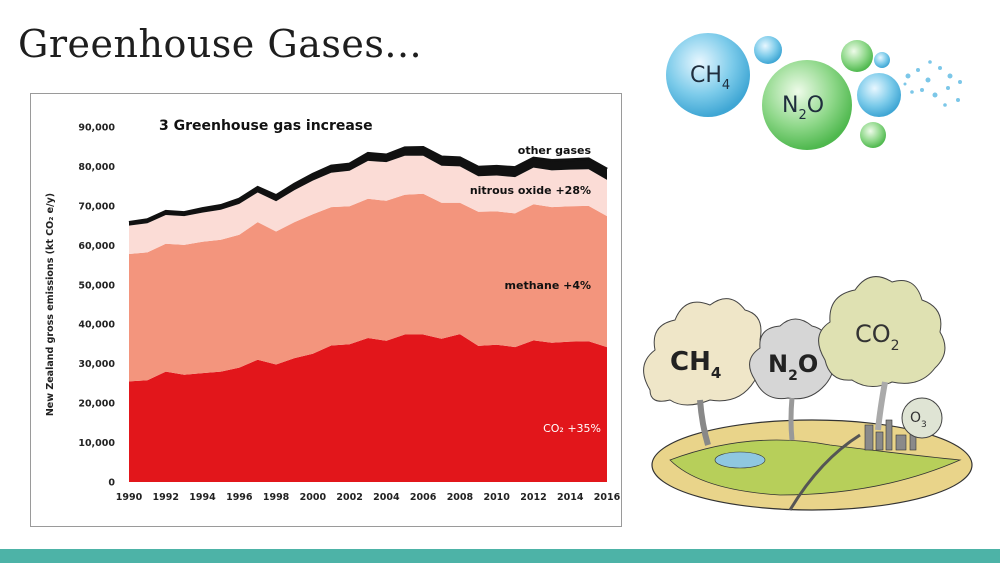 Image resolution: width=1000 pixels, height=563 pixels. I want to click on y-tick-label: 30,000, so click(96, 364).